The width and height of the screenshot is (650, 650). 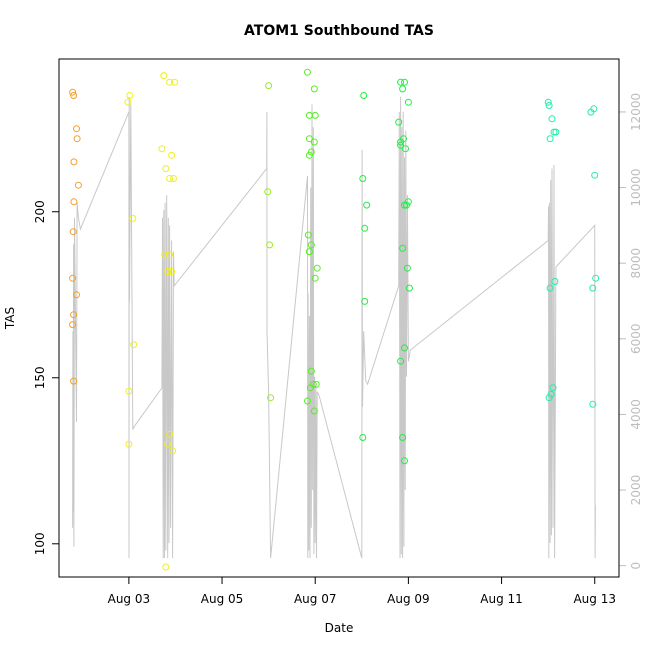 I want to click on y2-tick-label: 0, so click(x=636, y=566).